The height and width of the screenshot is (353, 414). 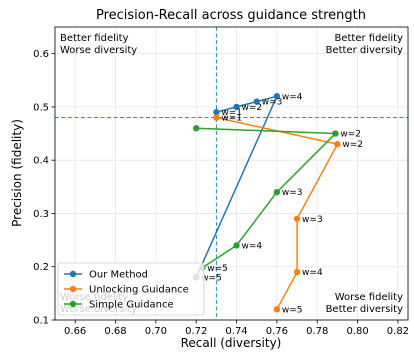 I want to click on x-axis-label: Recall (diversity), so click(x=231, y=343).